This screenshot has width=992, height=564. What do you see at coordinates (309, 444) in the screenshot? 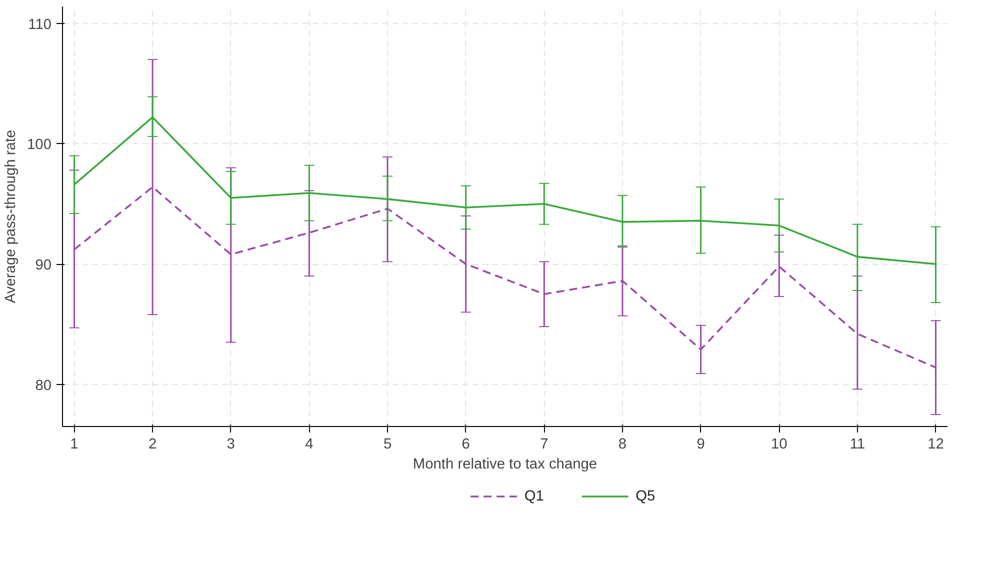
I see `x-tick-label: 4` at bounding box center [309, 444].